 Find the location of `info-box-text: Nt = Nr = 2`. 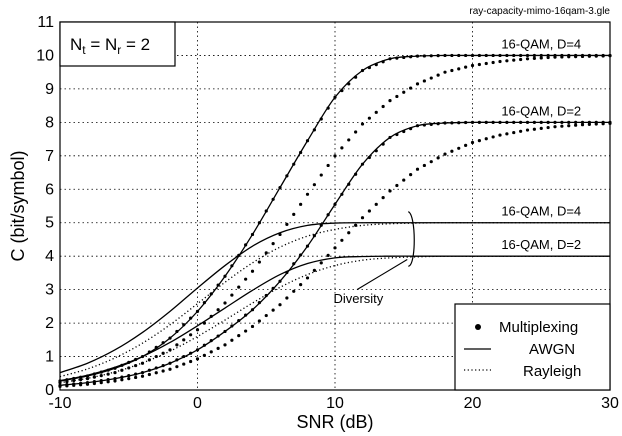

info-box-text: Nt = Nr = 2 is located at coordinates (110, 46).